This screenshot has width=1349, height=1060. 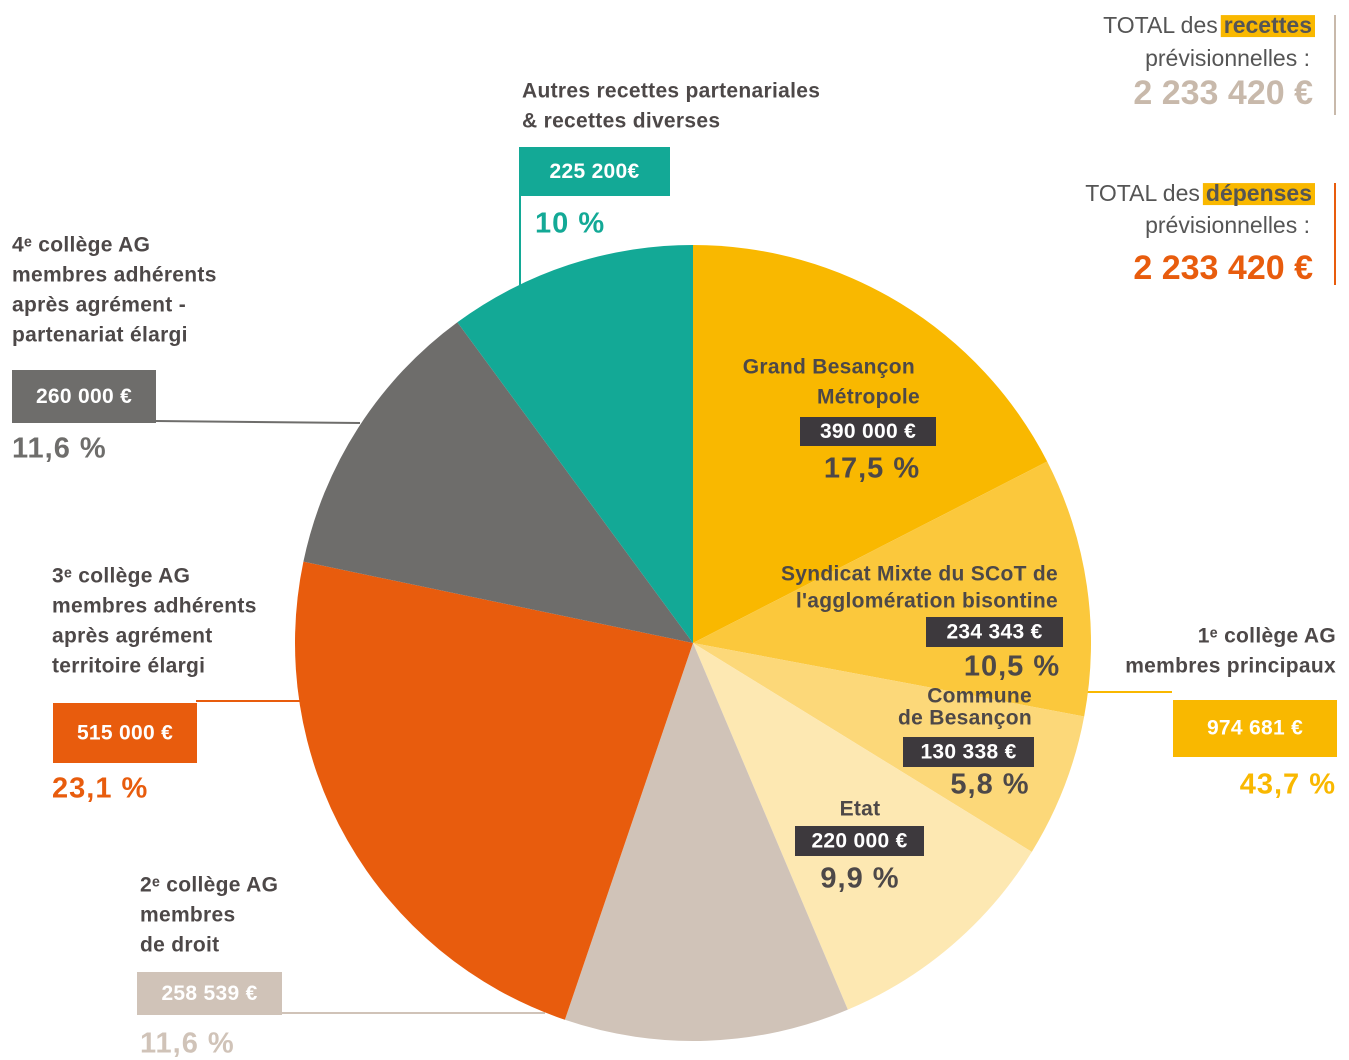 I want to click on group-box, so click(x=1255, y=728).